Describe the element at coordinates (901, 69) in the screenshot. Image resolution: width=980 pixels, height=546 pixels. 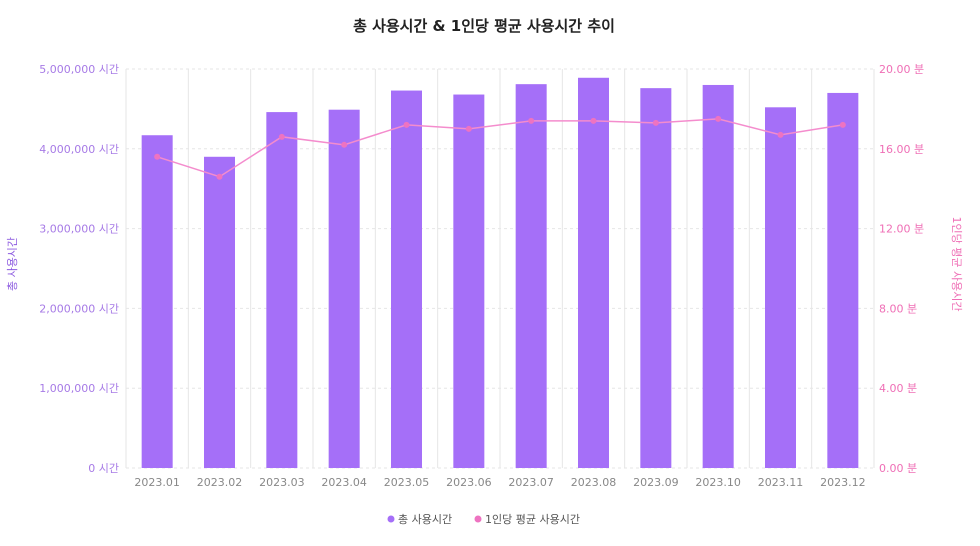
I see `y2-tick-label: 20.00 분` at that location.